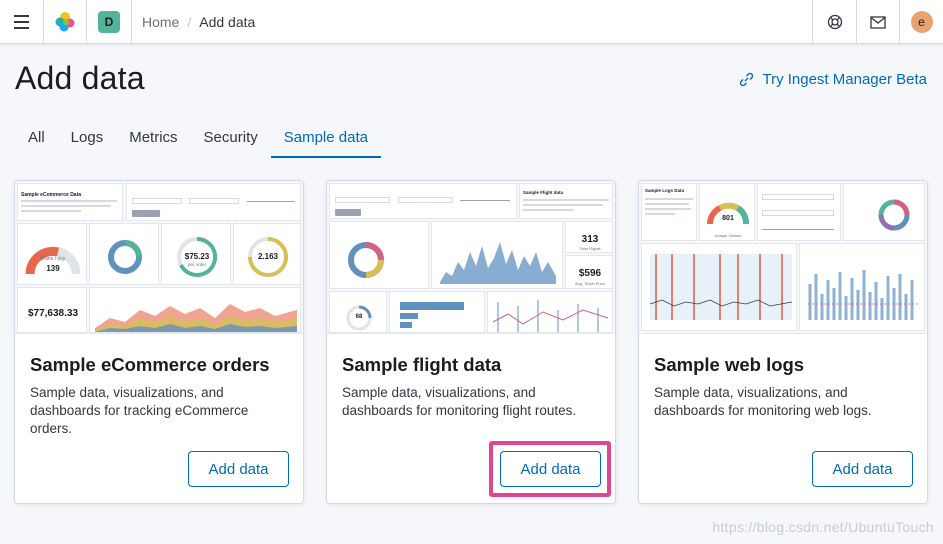  Describe the element at coordinates (543, 192) in the screenshot. I see `thumb-heading: Sample Flight data` at that location.